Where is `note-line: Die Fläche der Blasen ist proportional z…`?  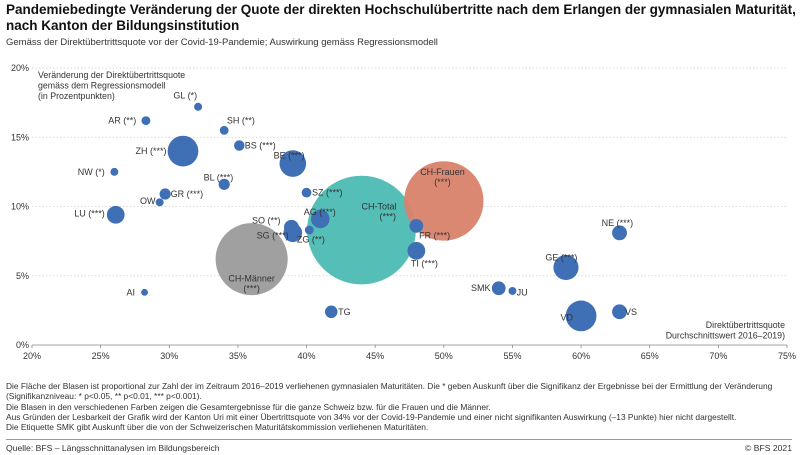 note-line: Die Fläche der Blasen ist proportional z… is located at coordinates (389, 386).